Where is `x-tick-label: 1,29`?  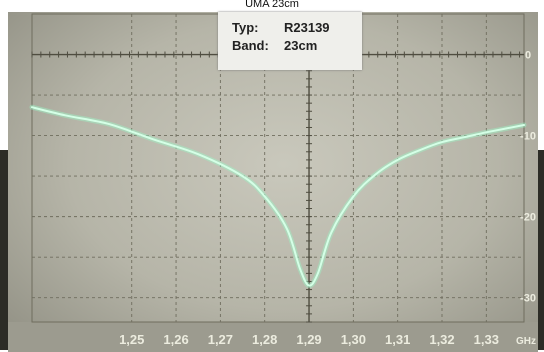
x-tick-label: 1,29 is located at coordinates (308, 339).